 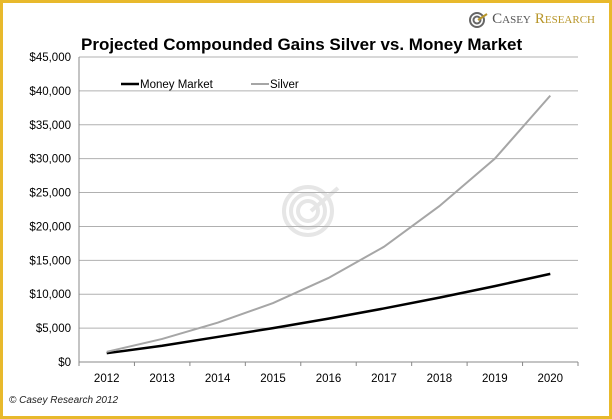 I want to click on y-tick-label: $15,000, so click(x=50, y=261).